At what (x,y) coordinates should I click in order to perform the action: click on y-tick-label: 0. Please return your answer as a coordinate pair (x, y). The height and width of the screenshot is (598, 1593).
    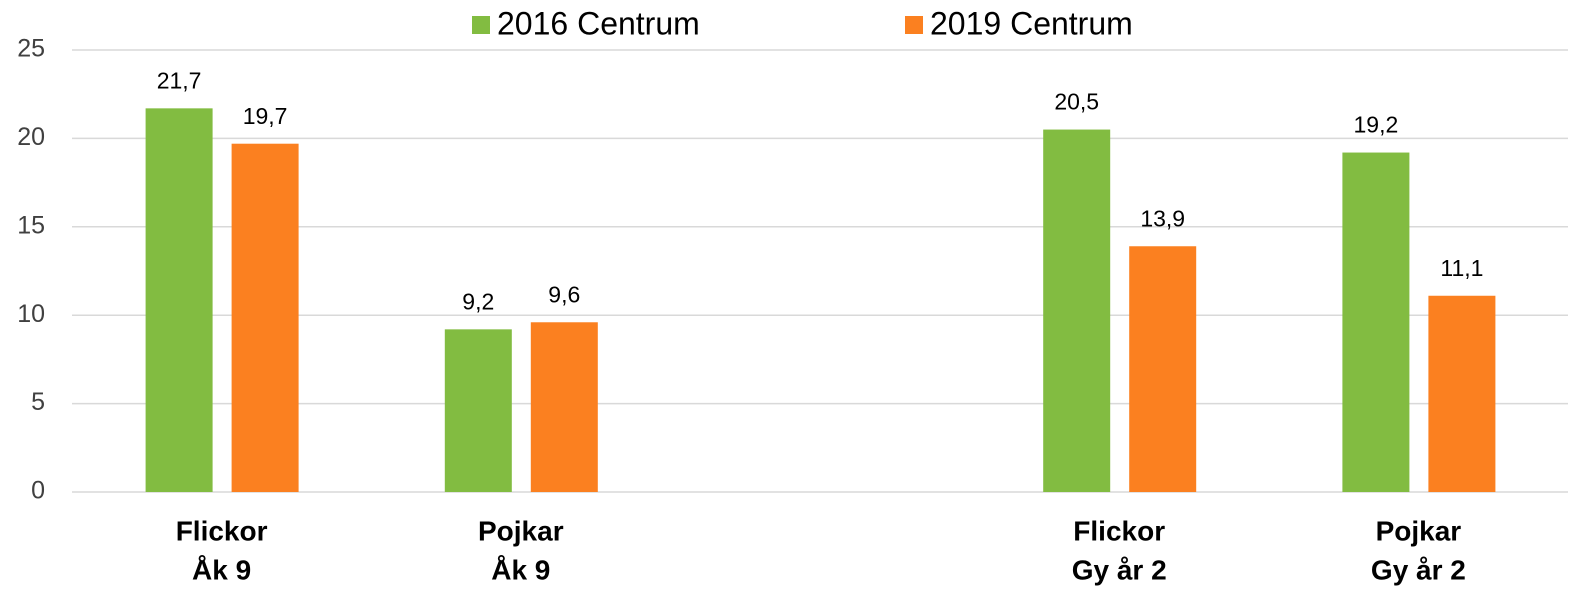
    Looking at the image, I should click on (38, 491).